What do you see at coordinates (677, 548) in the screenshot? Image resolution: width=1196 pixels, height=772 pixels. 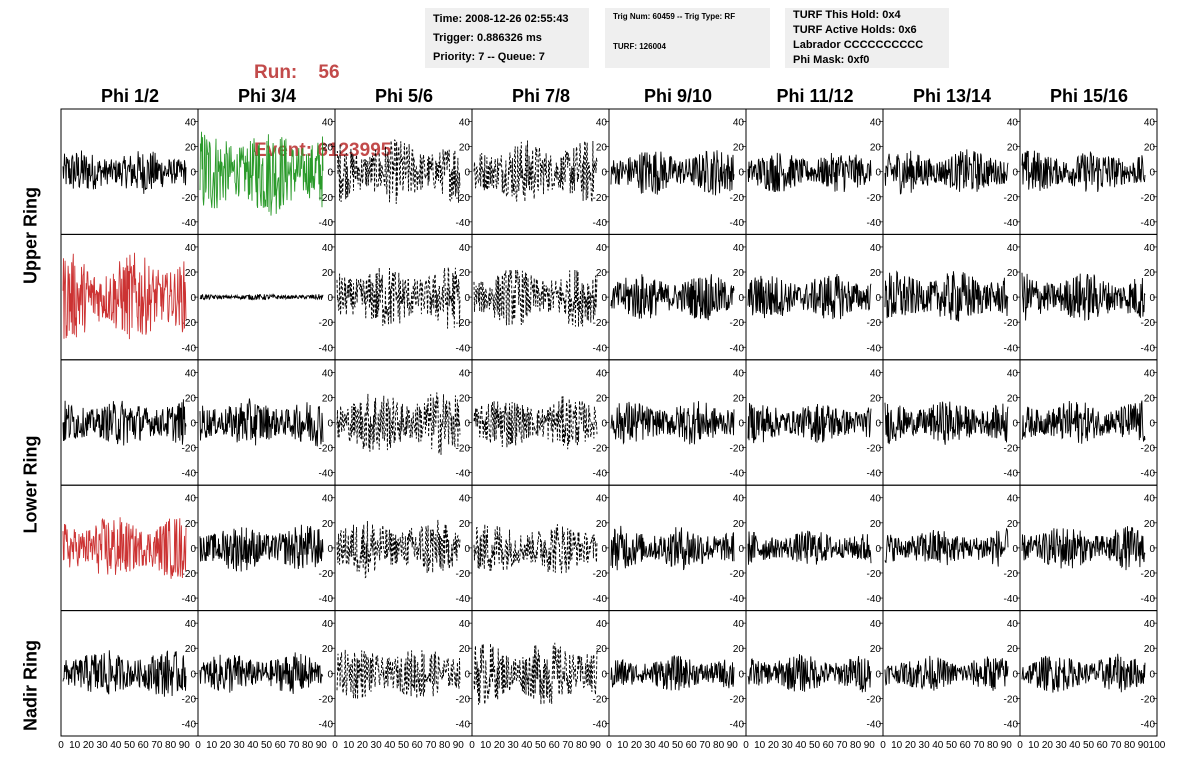 I see `waveform-panel-r4-c5: 40 20 0 -20 -40` at bounding box center [677, 548].